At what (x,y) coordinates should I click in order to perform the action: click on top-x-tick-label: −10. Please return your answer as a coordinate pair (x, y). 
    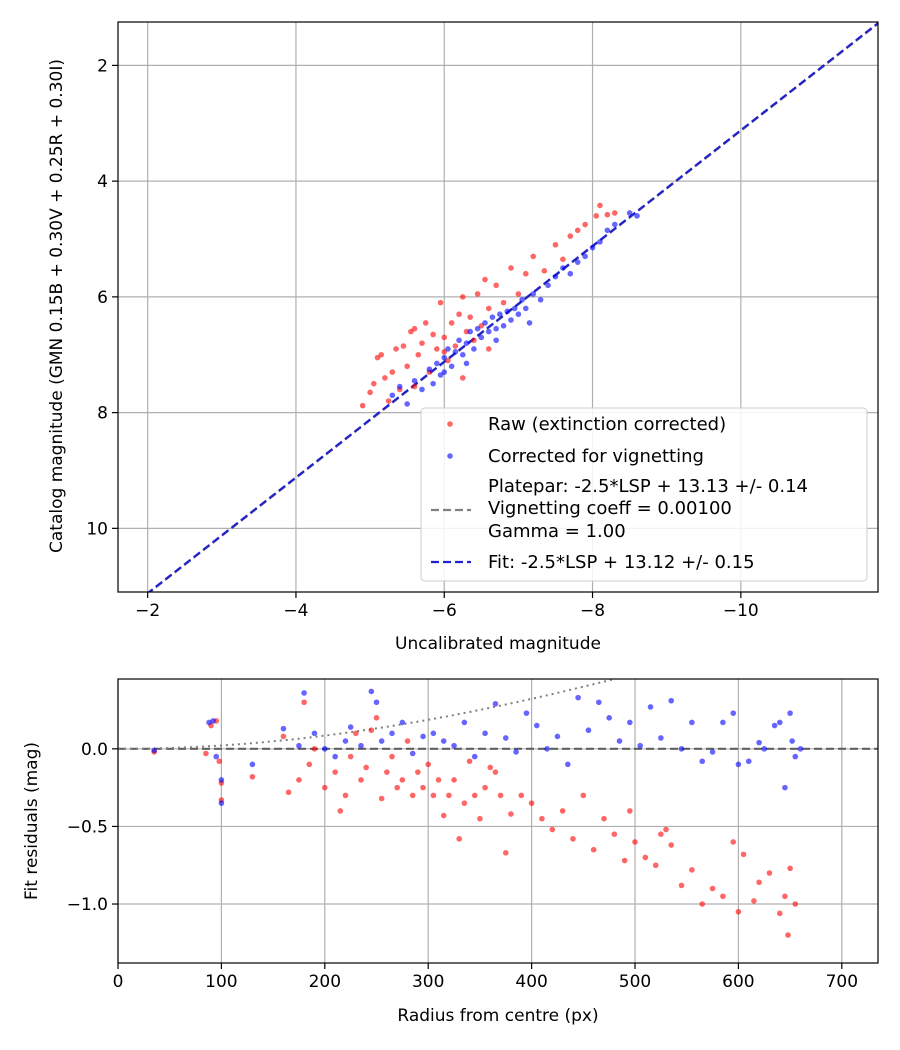
    Looking at the image, I should click on (741, 611).